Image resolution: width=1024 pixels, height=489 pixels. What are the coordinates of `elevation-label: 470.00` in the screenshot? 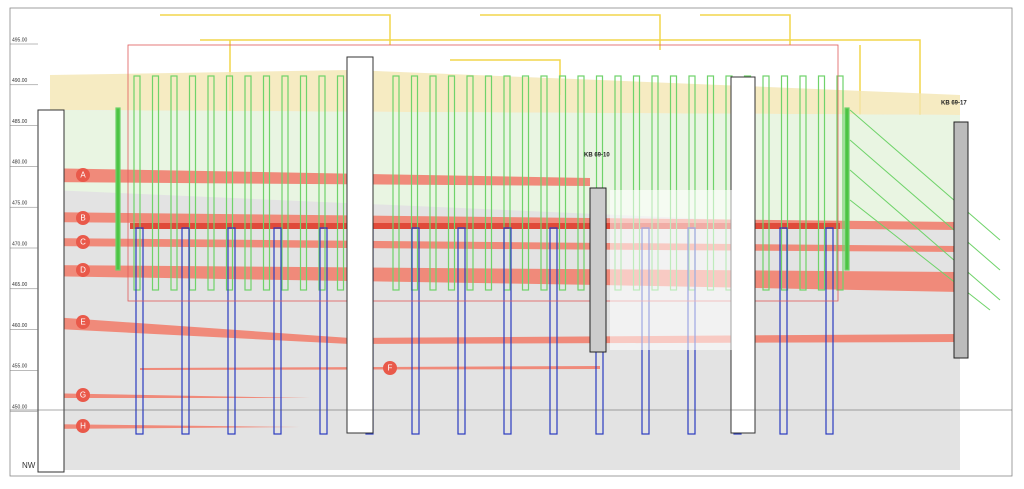 It's located at (20, 244).